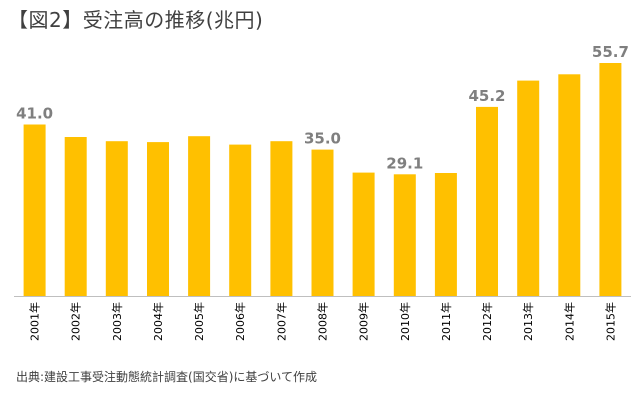 Image resolution: width=640 pixels, height=404 pixels. What do you see at coordinates (364, 321) in the screenshot?
I see `x-tick-label-2009年: 2009年` at bounding box center [364, 321].